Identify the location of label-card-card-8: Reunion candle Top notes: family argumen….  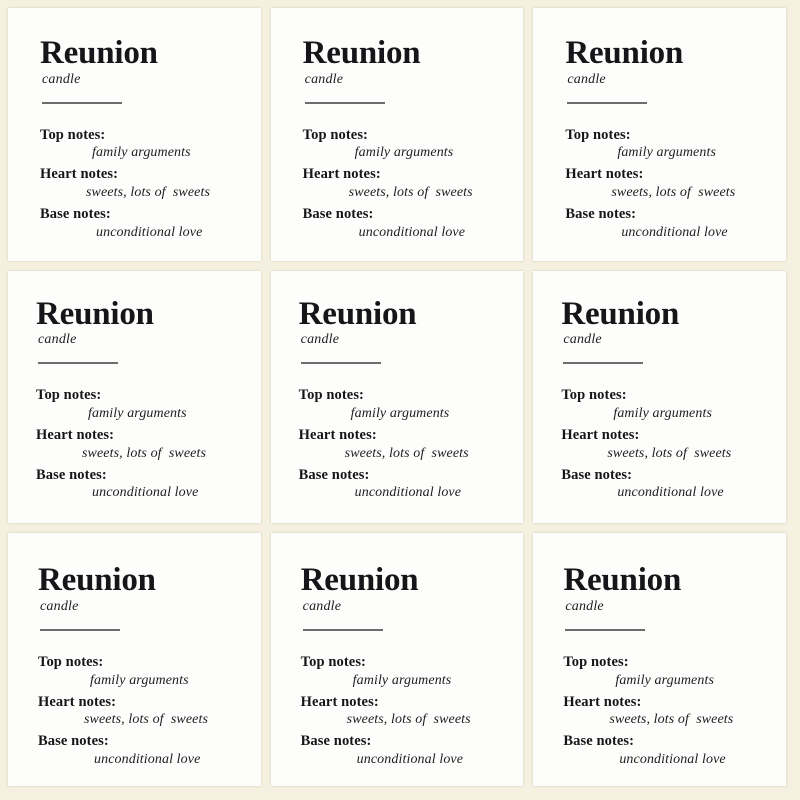
(397, 659).